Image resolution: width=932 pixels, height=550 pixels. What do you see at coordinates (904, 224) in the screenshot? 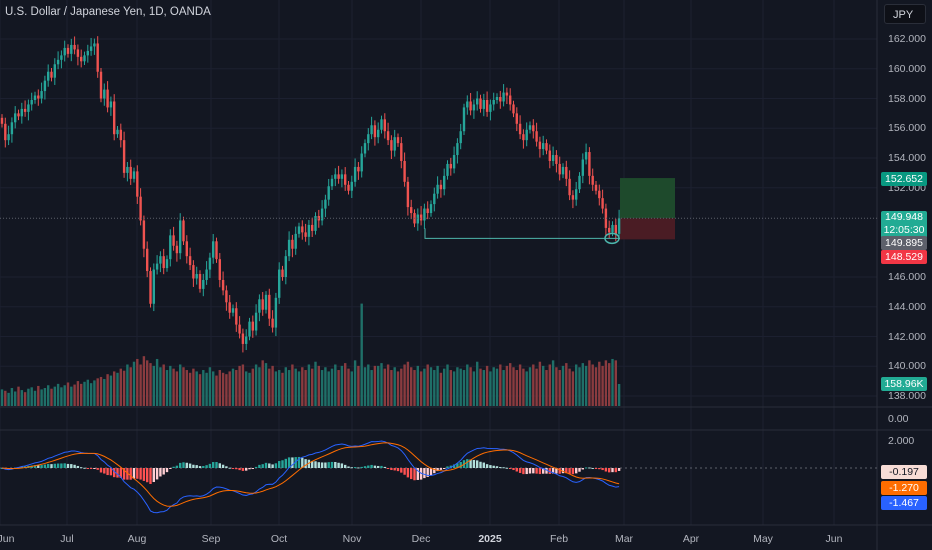
I see `last-price-label: 149.948 12:05:30` at bounding box center [904, 224].